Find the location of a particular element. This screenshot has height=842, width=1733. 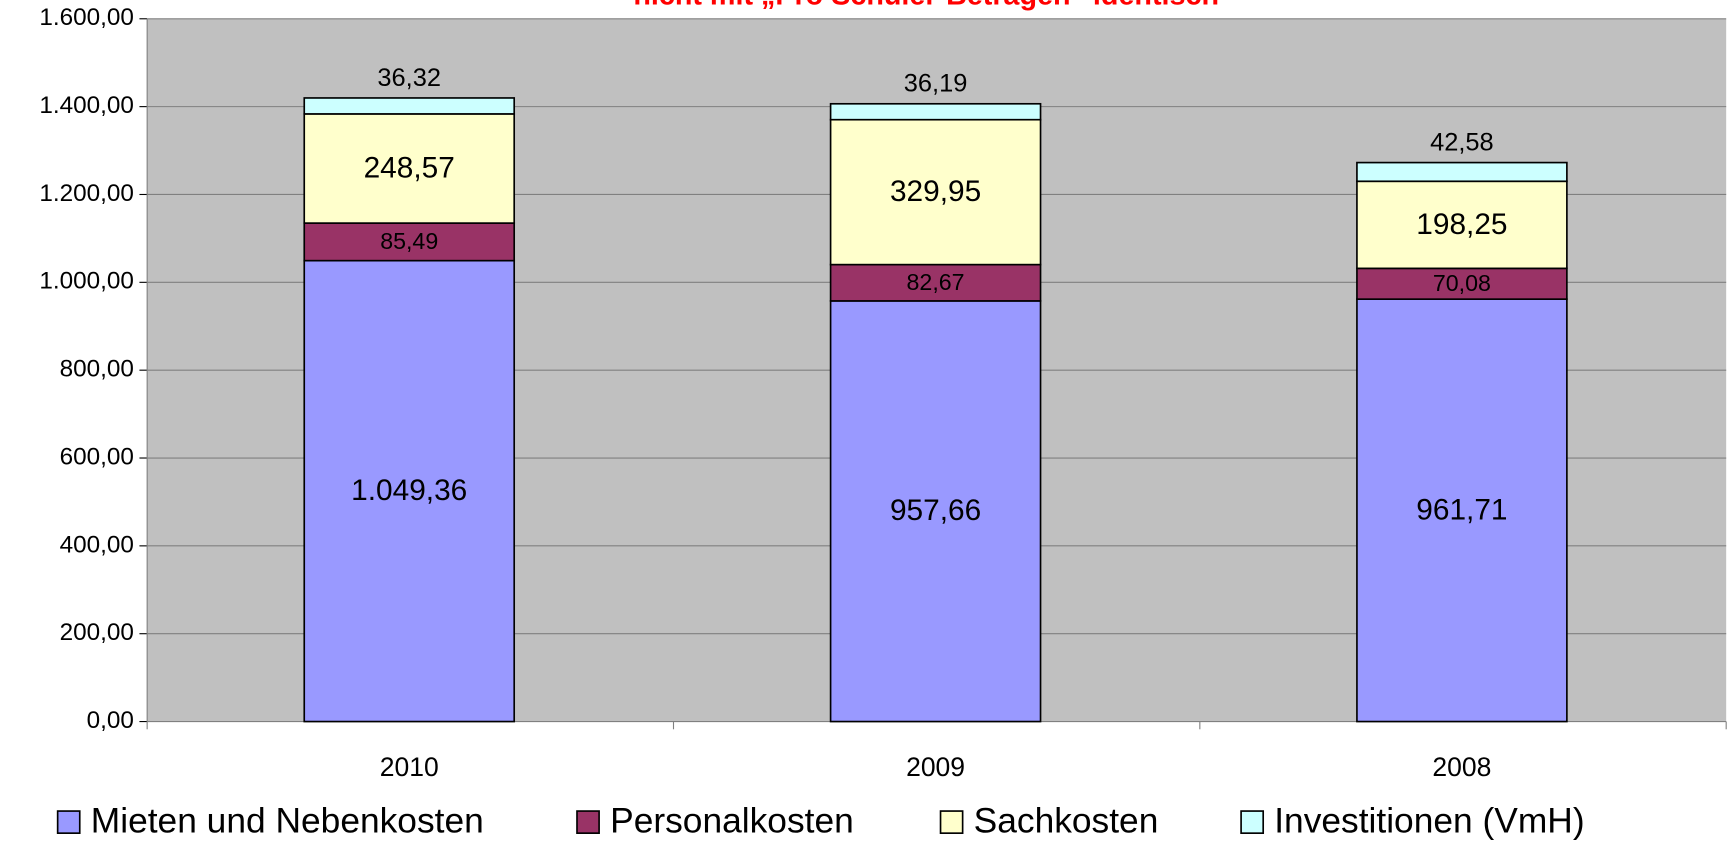

x-tick-label: 2009 is located at coordinates (935, 767).